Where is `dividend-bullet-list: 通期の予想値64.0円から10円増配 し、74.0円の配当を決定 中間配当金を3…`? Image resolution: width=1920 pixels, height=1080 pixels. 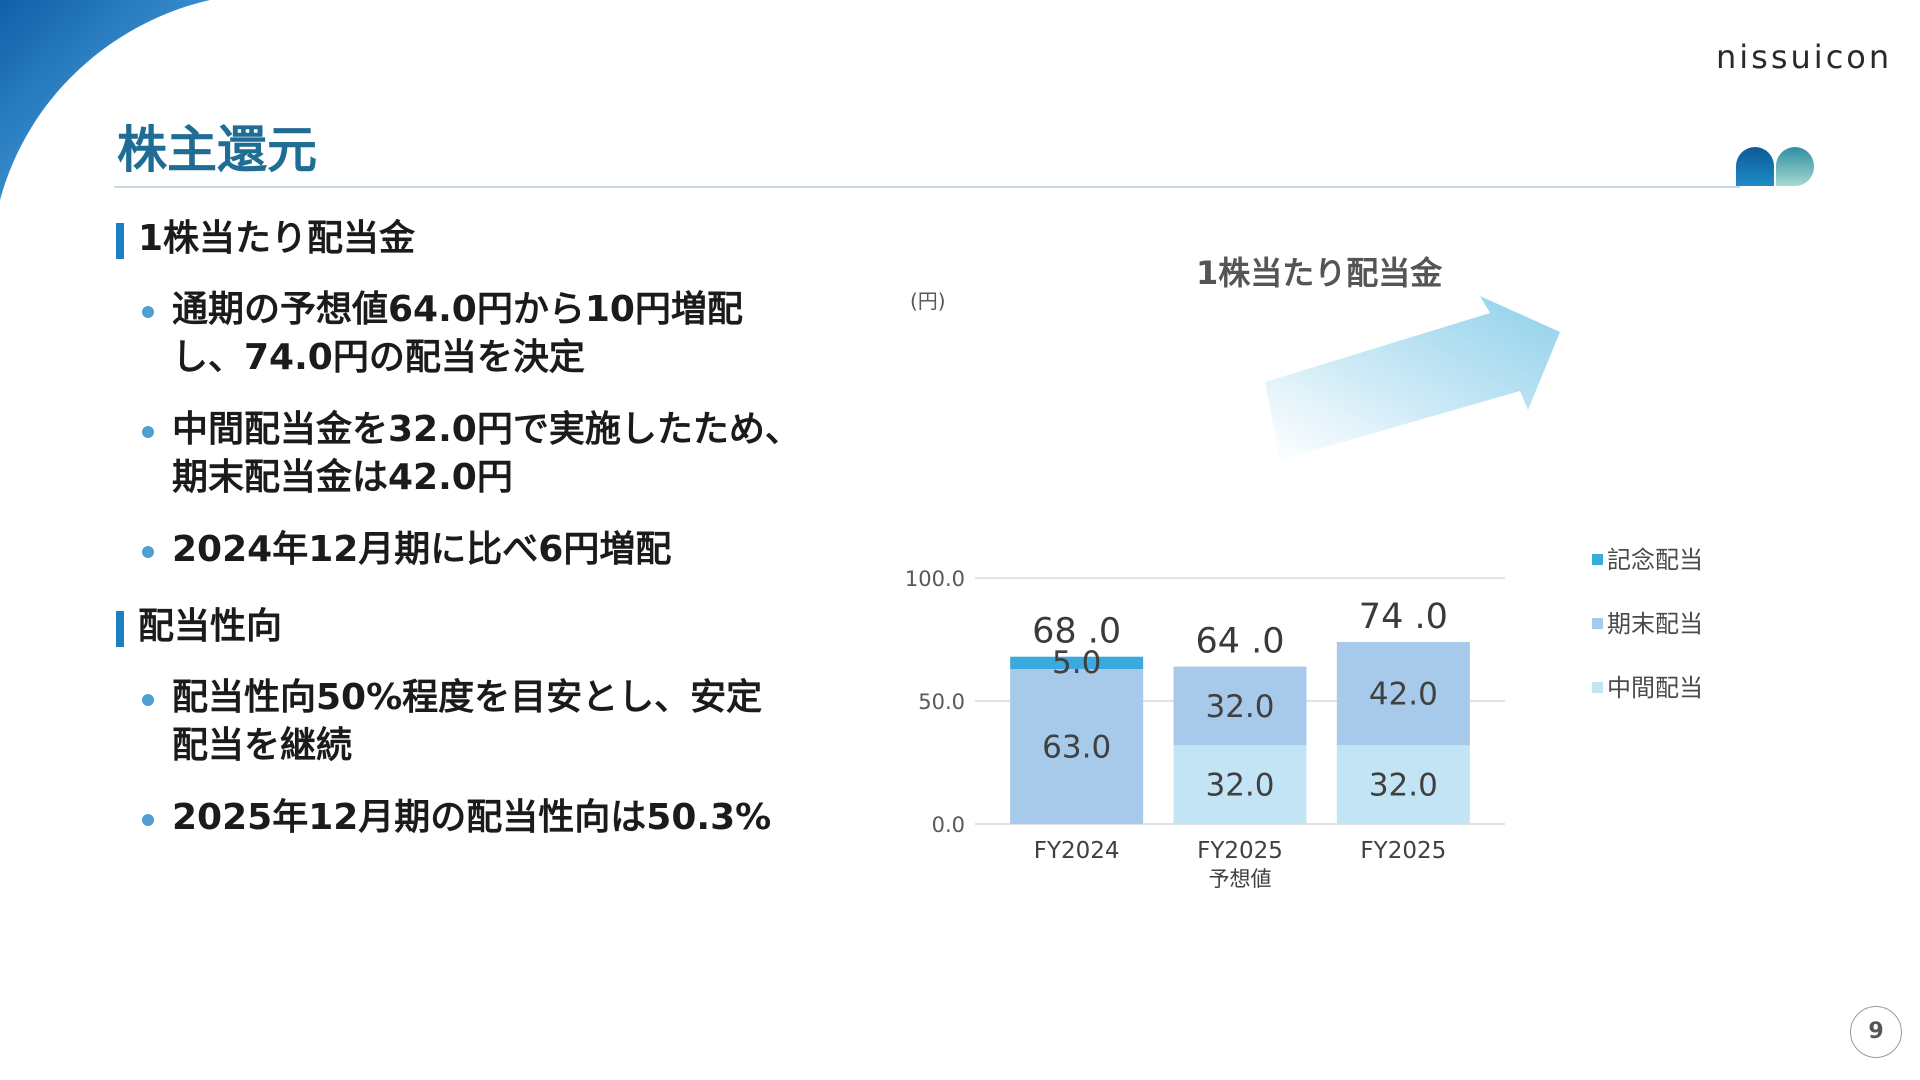 dividend-bullet-list: 通期の予想値64.0円から10円増配 し、74.0円の配当を決定 中間配当金を3… is located at coordinates (500, 430).